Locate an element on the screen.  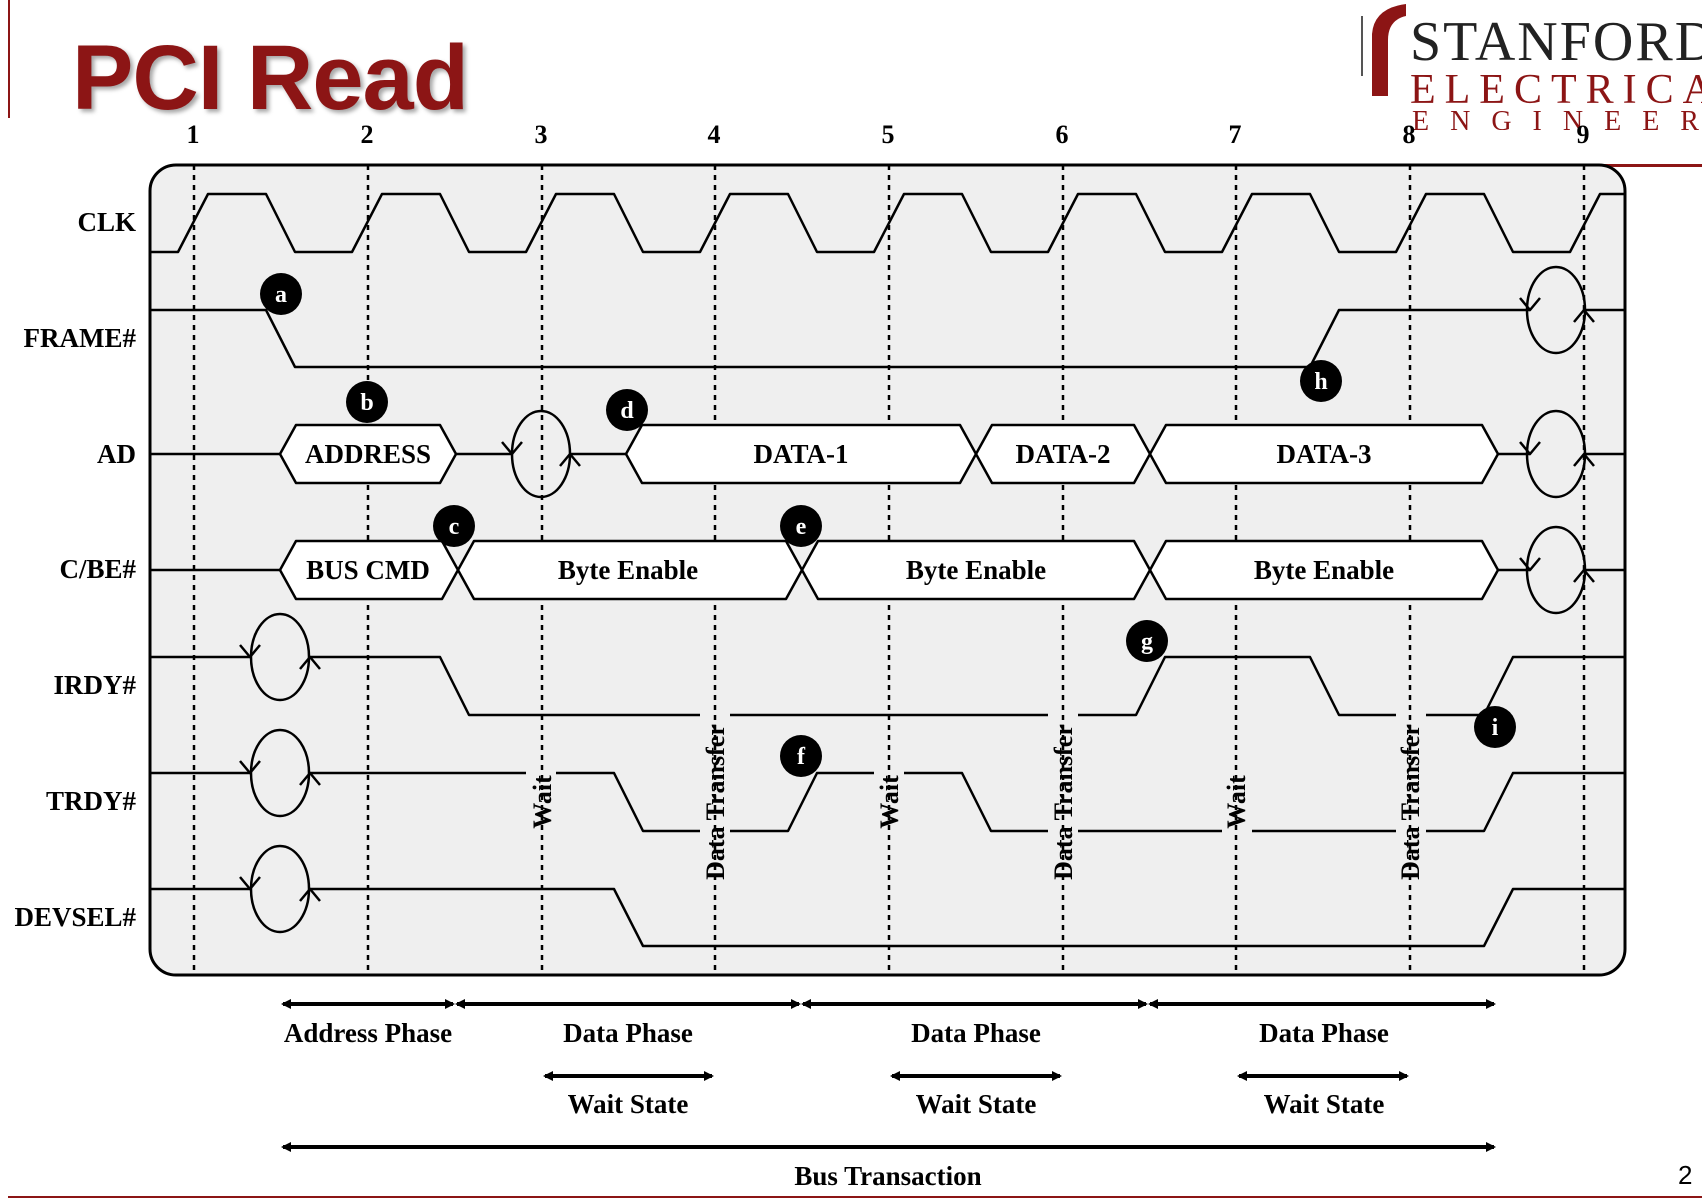
data-transfer-label-3: Data Transfer is located at coordinates (1410, 802).